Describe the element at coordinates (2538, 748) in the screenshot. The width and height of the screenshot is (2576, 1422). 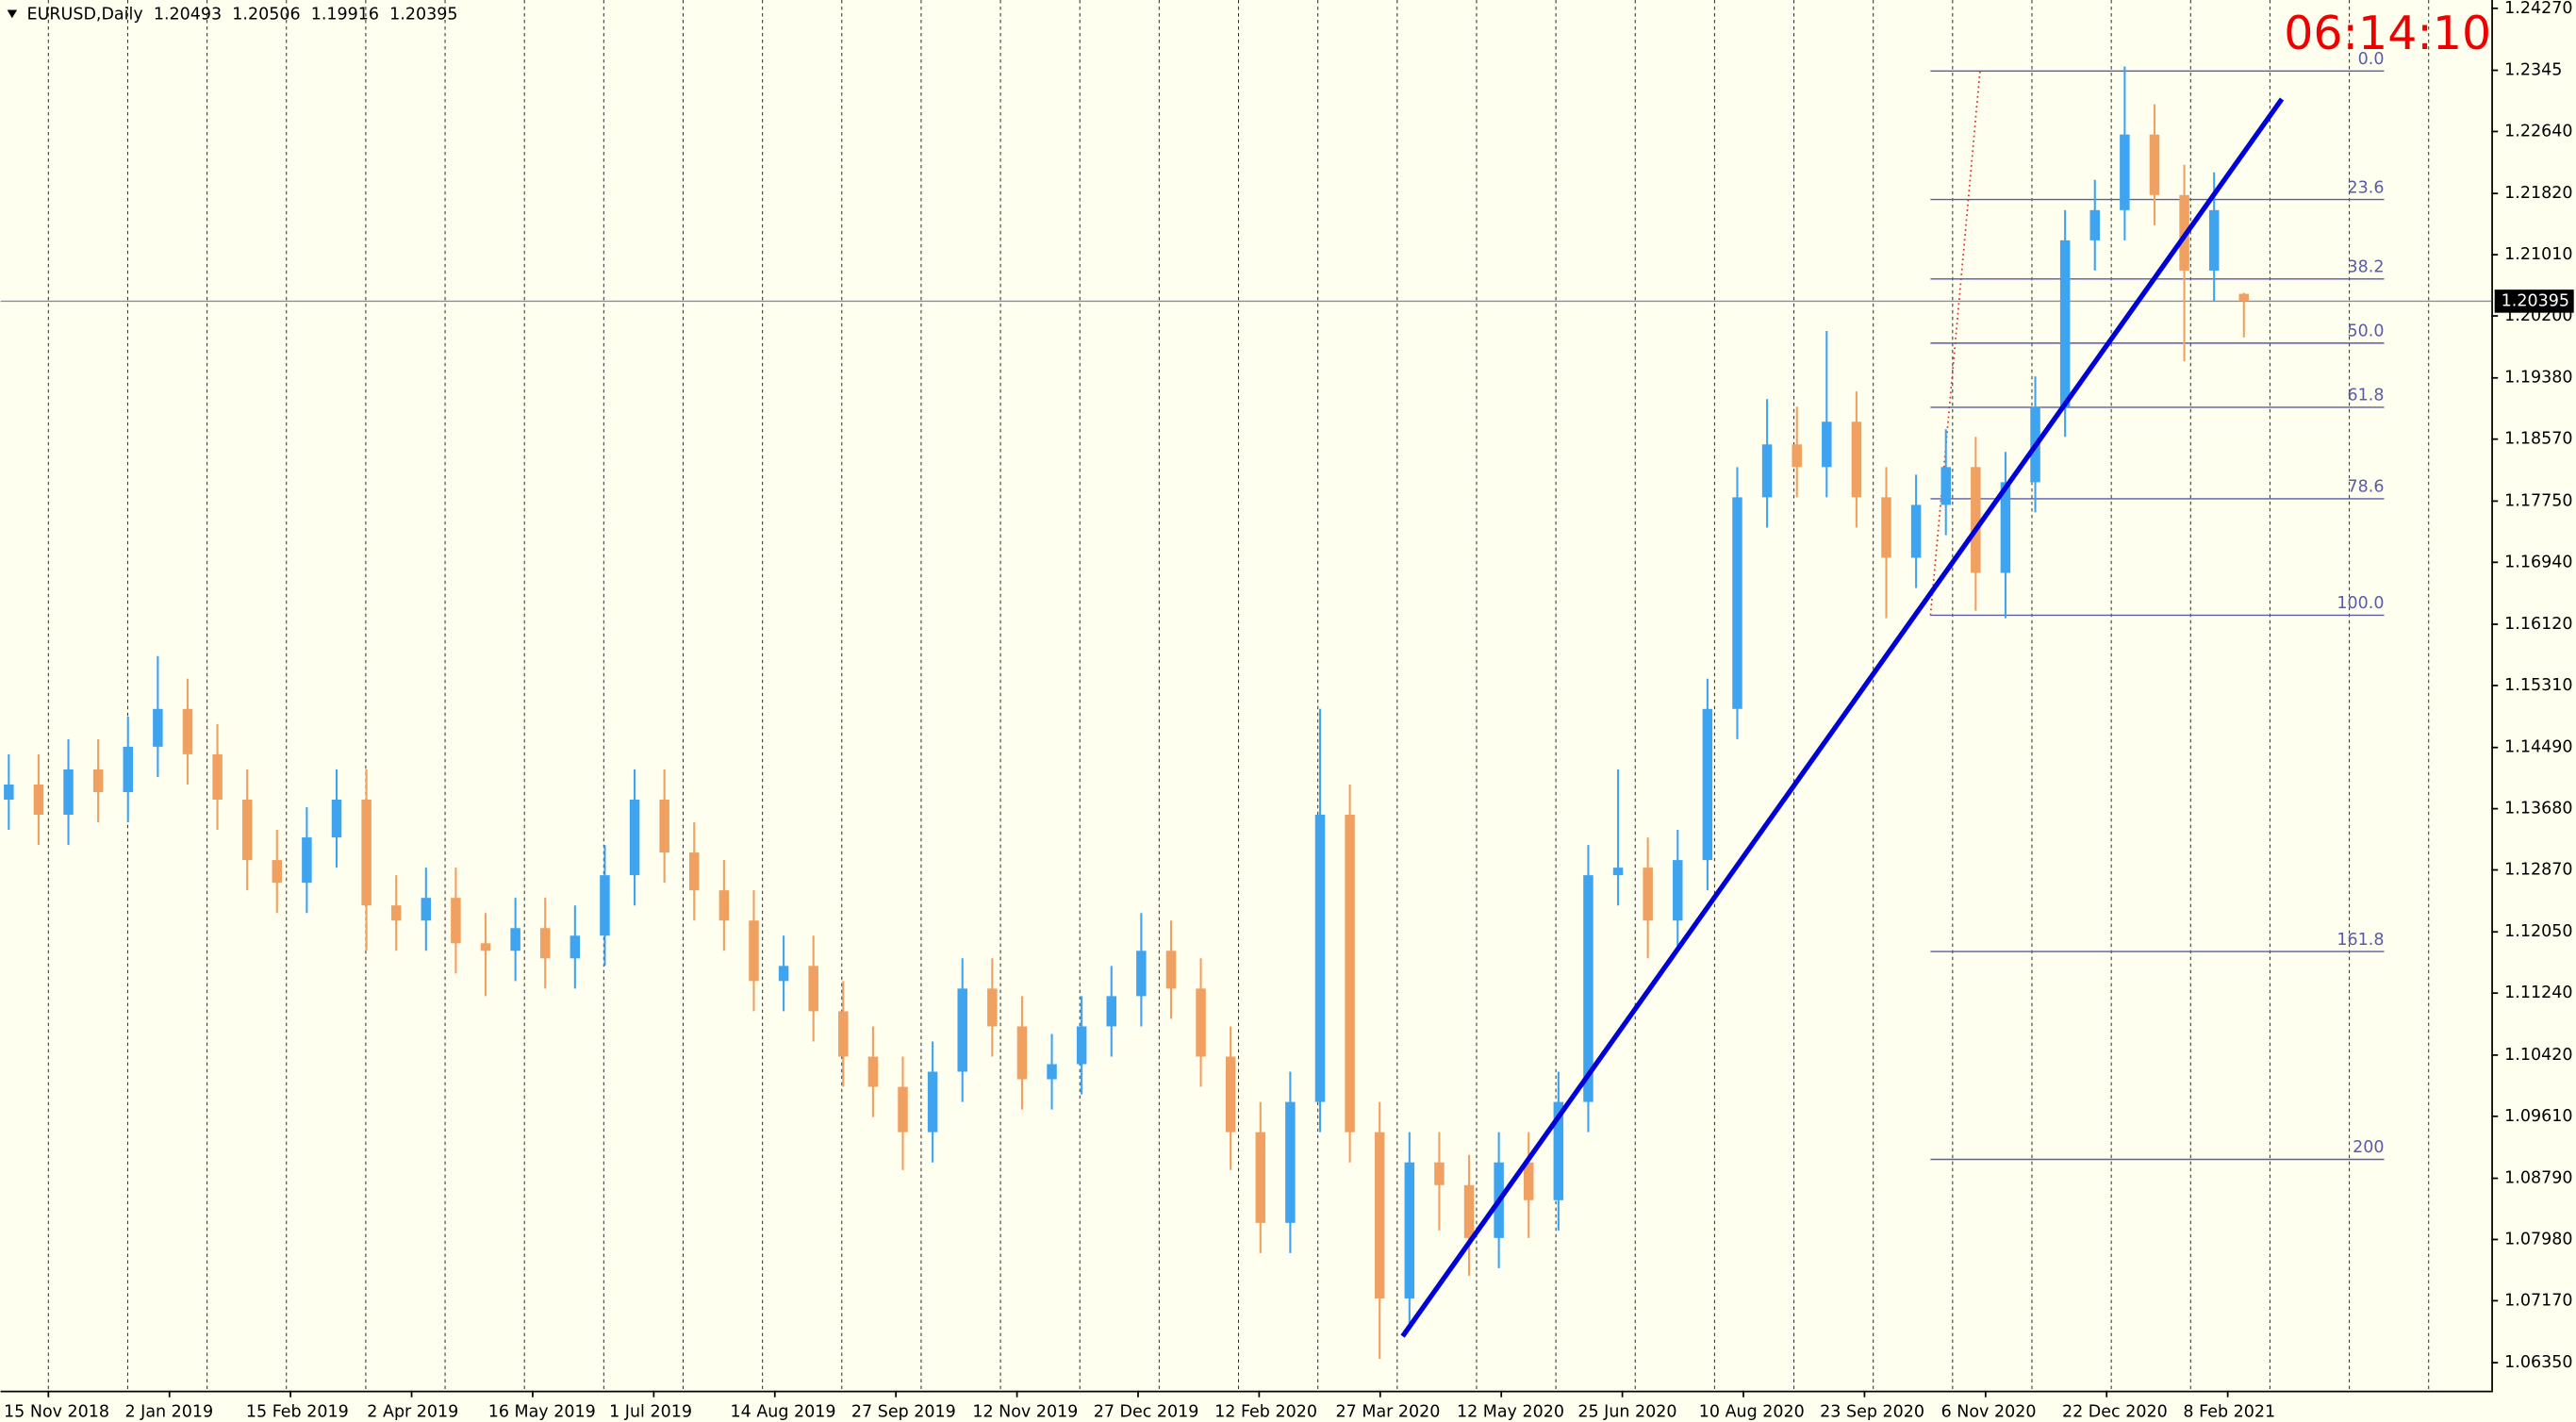
I see `y-tick-label: 1.14490` at that location.